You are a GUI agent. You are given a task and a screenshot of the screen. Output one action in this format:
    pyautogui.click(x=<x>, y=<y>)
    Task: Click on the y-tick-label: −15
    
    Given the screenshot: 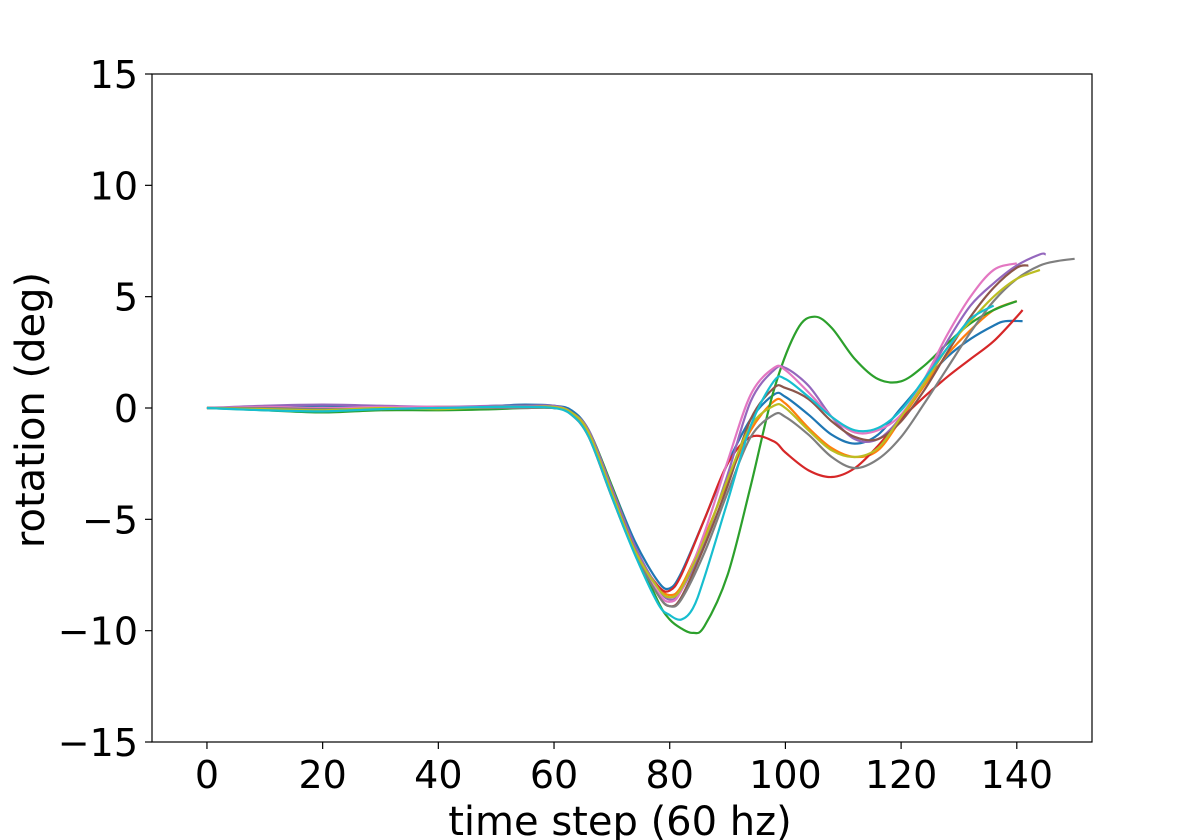 What is the action you would take?
    pyautogui.click(x=98, y=743)
    